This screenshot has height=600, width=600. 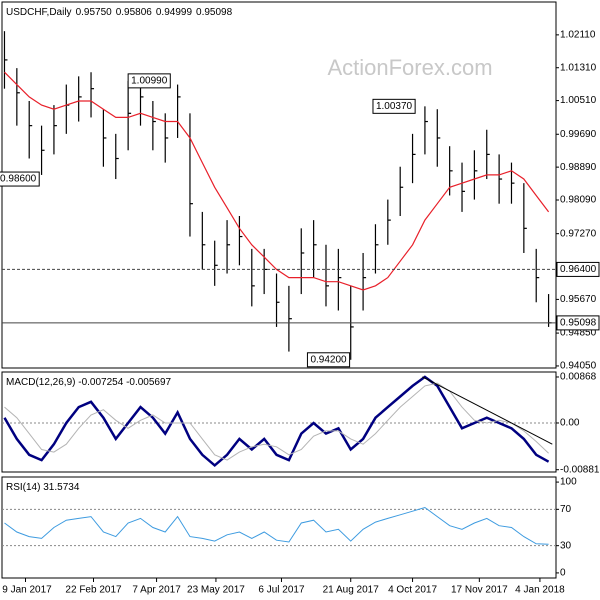 I want to click on y-tick-label: 100, so click(x=568, y=482).